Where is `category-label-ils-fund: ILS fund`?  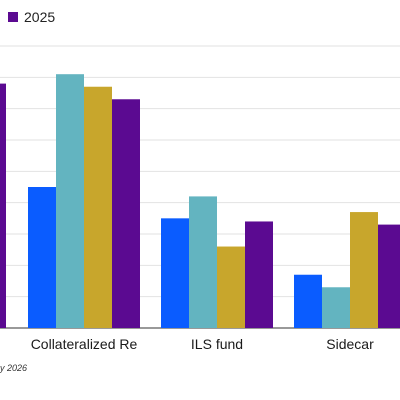 category-label-ils-fund: ILS fund is located at coordinates (217, 344).